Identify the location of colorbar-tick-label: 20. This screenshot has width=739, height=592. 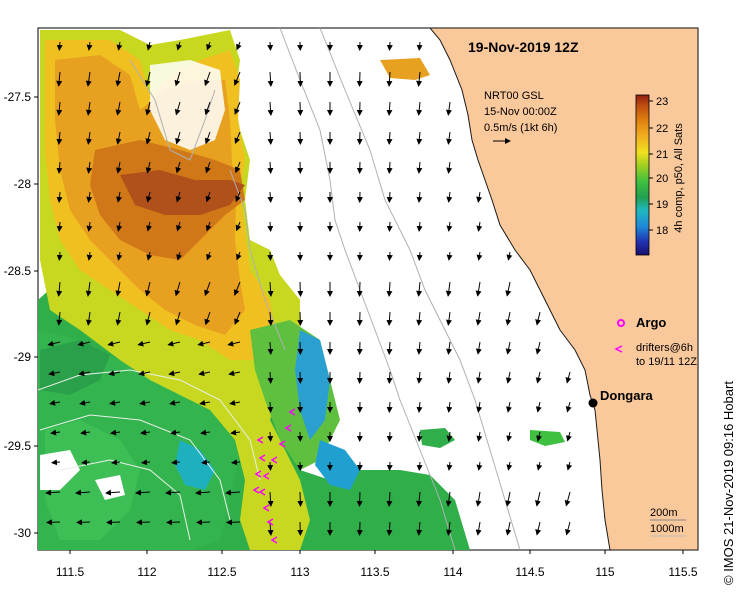
(662, 179).